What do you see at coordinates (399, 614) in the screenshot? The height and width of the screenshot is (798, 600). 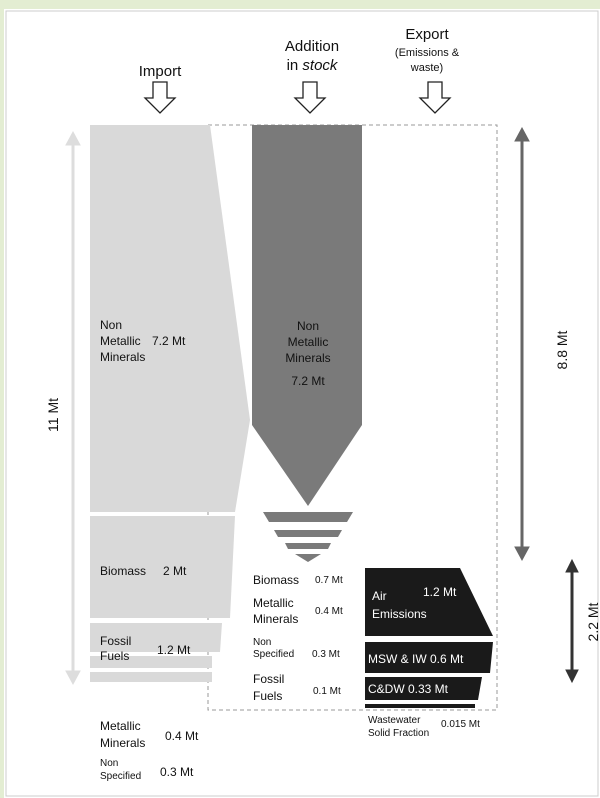 I see `label: Emissions` at bounding box center [399, 614].